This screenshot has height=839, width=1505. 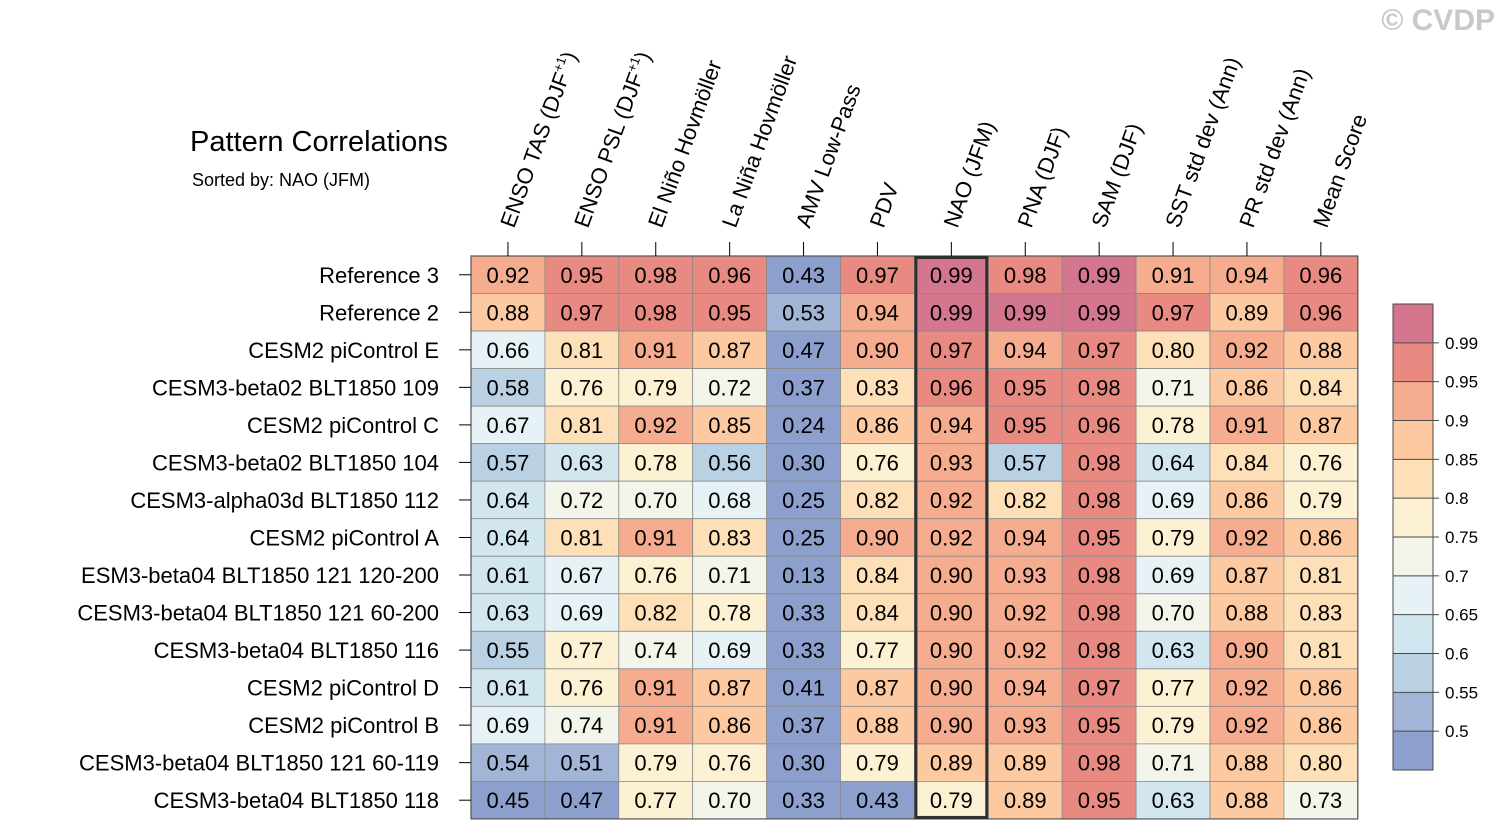 What do you see at coordinates (729, 350) in the screenshot?
I see `cell-value-label: 0.87` at bounding box center [729, 350].